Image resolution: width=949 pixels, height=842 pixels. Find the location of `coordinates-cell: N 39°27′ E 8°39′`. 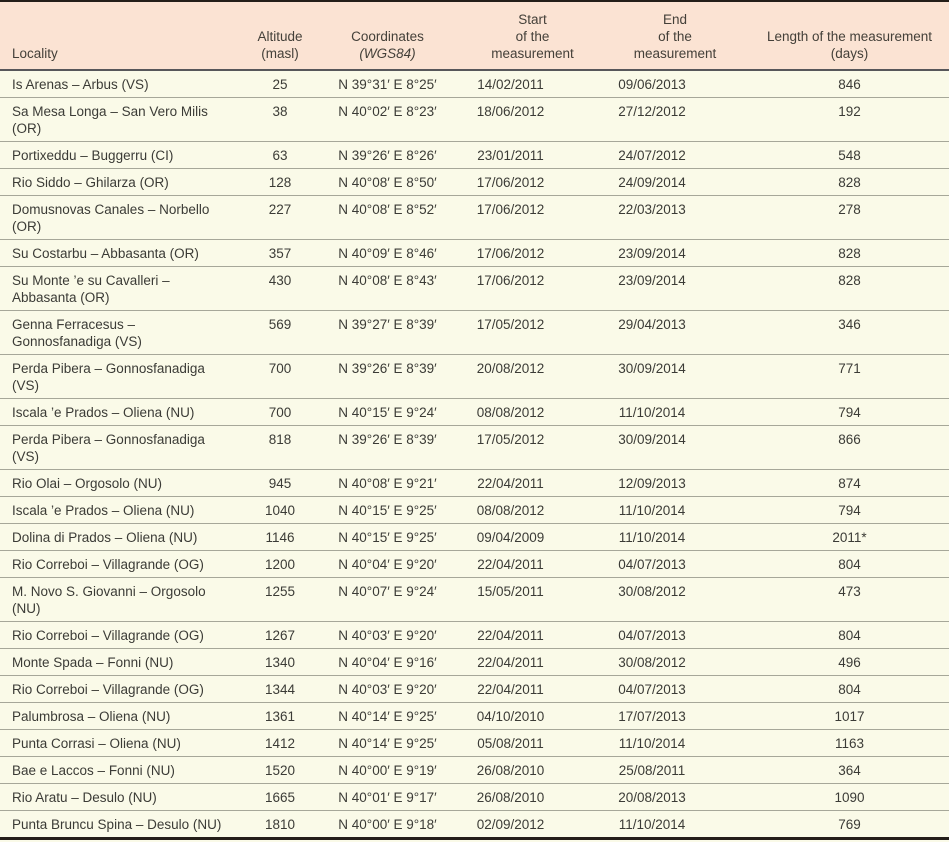

coordinates-cell: N 39°27′ E 8°39′ is located at coordinates (387, 332).